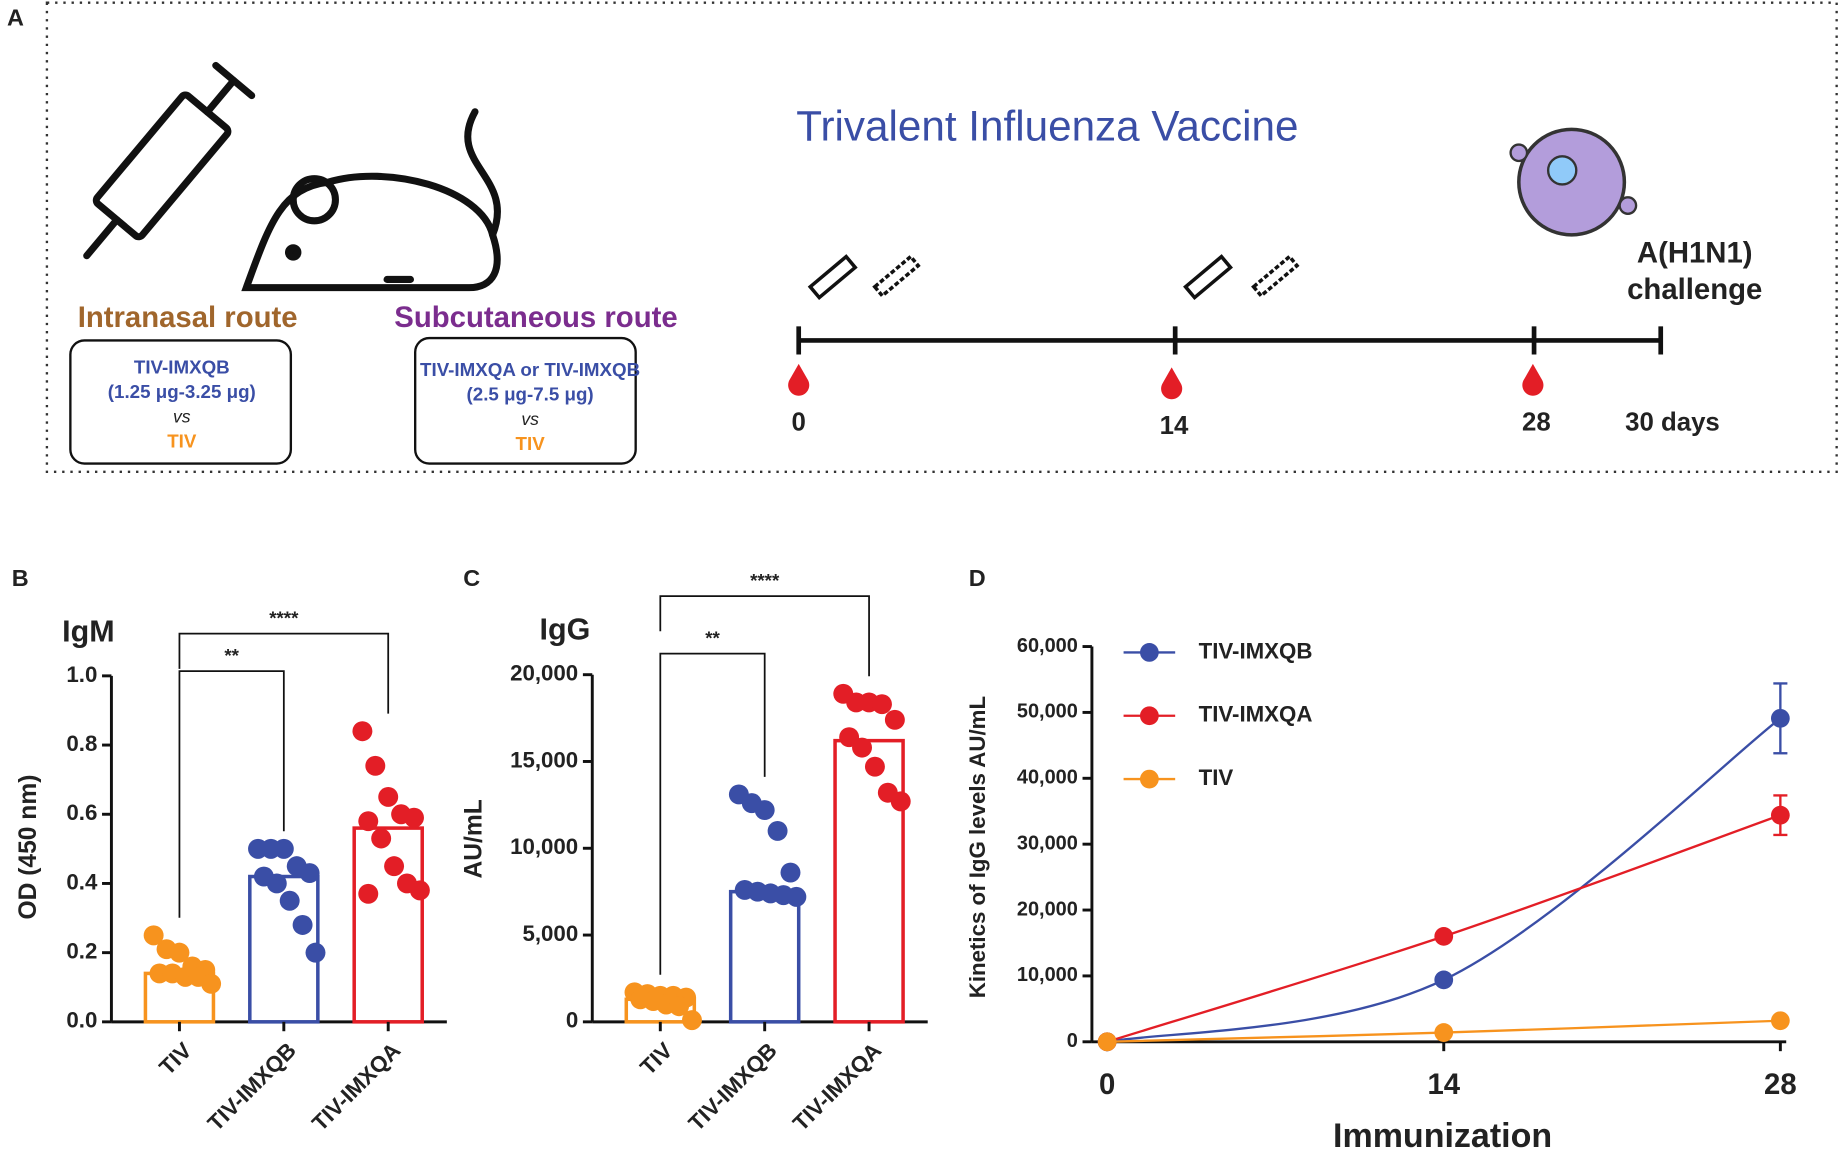 The height and width of the screenshot is (1150, 1839). Describe the element at coordinates (82, 881) in the screenshot. I see `y-tick-label: 0.4` at that location.